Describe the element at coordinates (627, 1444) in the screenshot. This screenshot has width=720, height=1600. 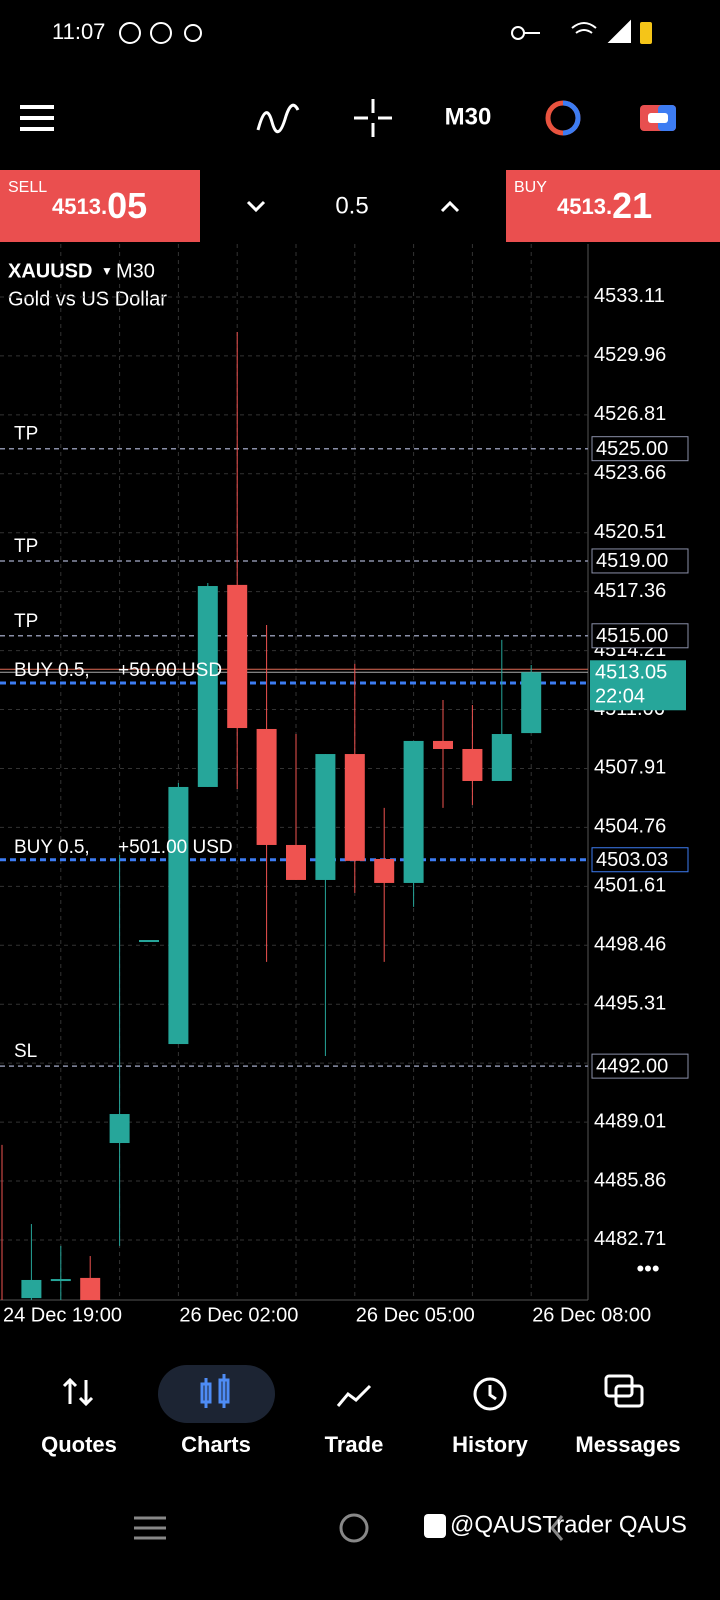
I see `nav-item: Messages` at that location.